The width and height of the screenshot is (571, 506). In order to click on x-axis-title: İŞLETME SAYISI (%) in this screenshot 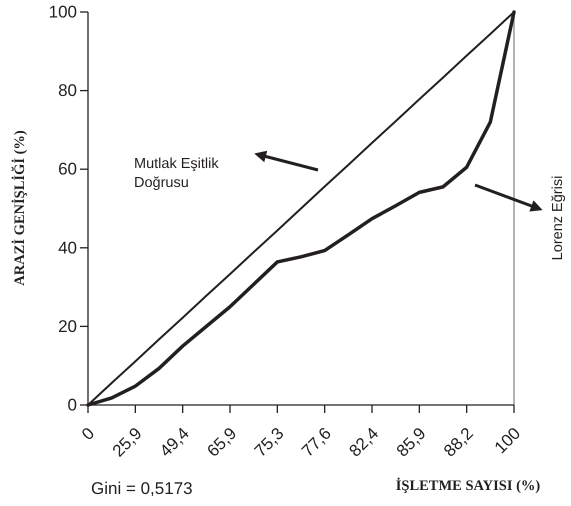, I will do `click(468, 485)`.